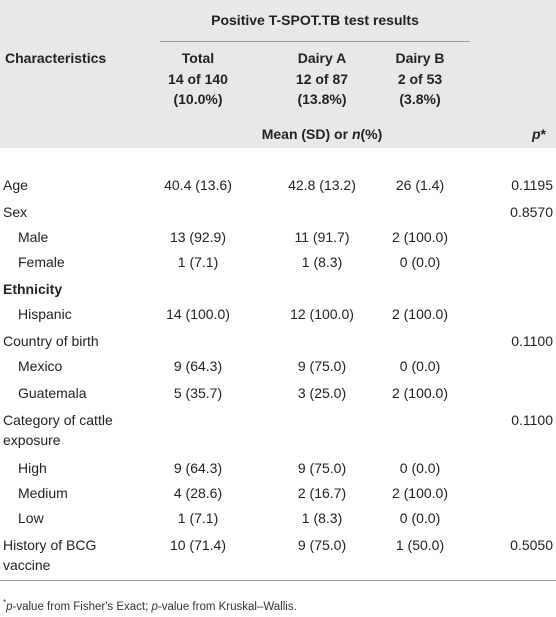 This screenshot has width=556, height=617. What do you see at coordinates (51, 341) in the screenshot?
I see `row-label: Country of birth` at bounding box center [51, 341].